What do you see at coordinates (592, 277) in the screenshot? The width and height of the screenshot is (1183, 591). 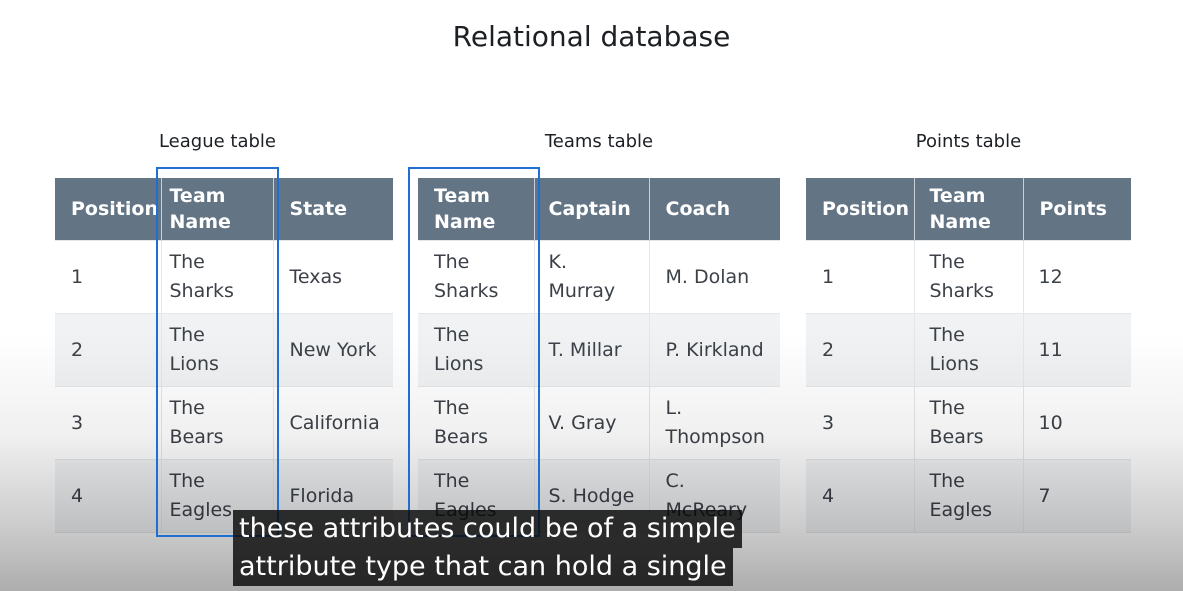 I see `captain-cell: K. Murray` at bounding box center [592, 277].